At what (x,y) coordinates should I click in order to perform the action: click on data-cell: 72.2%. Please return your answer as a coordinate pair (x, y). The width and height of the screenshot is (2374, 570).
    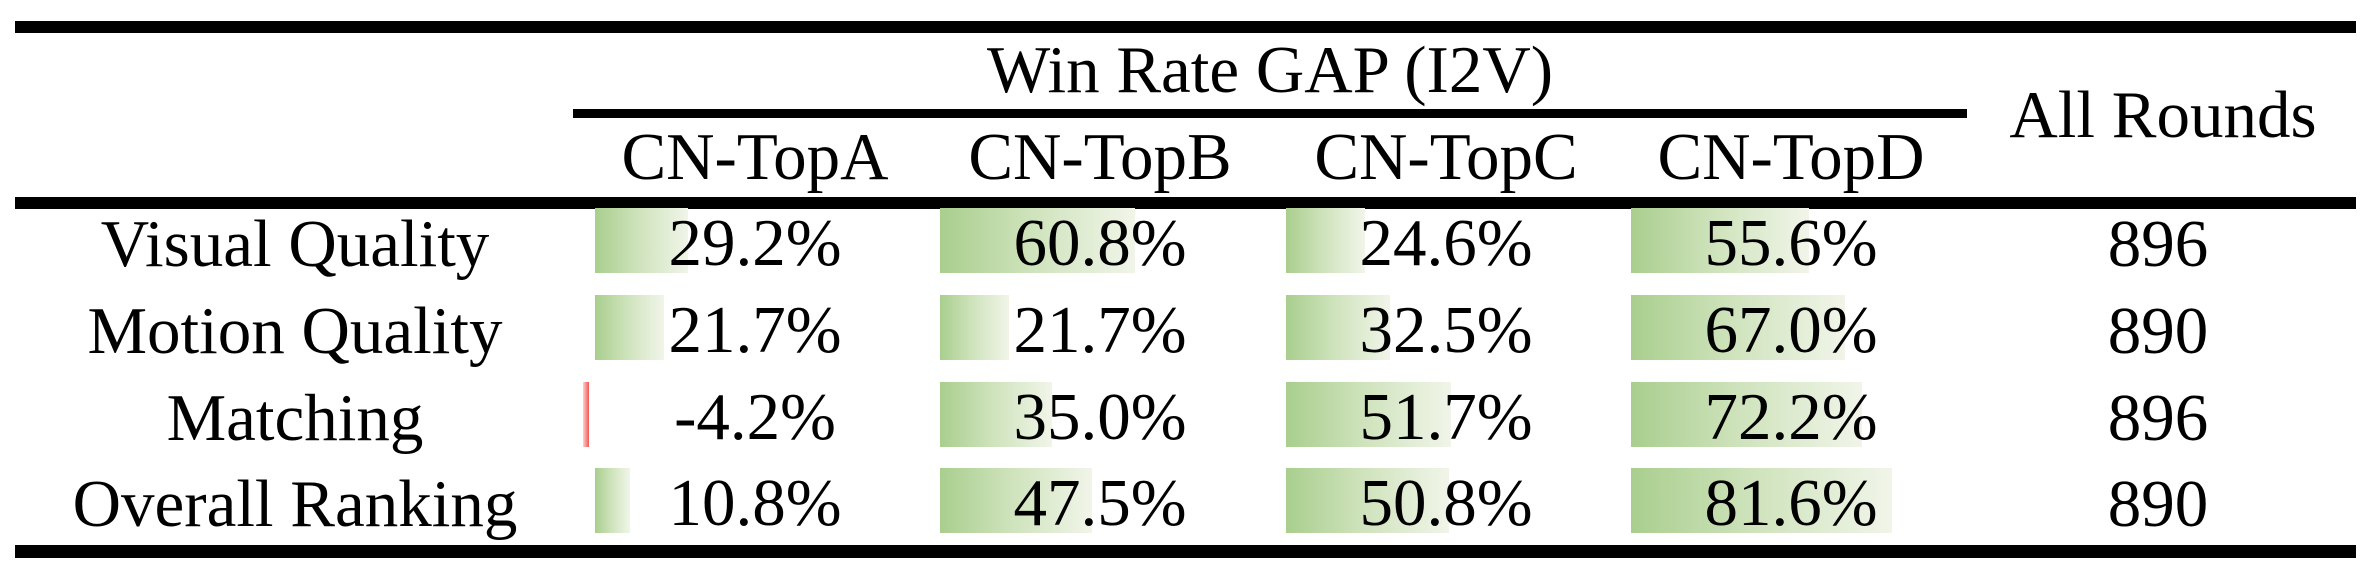
    Looking at the image, I should click on (1791, 417).